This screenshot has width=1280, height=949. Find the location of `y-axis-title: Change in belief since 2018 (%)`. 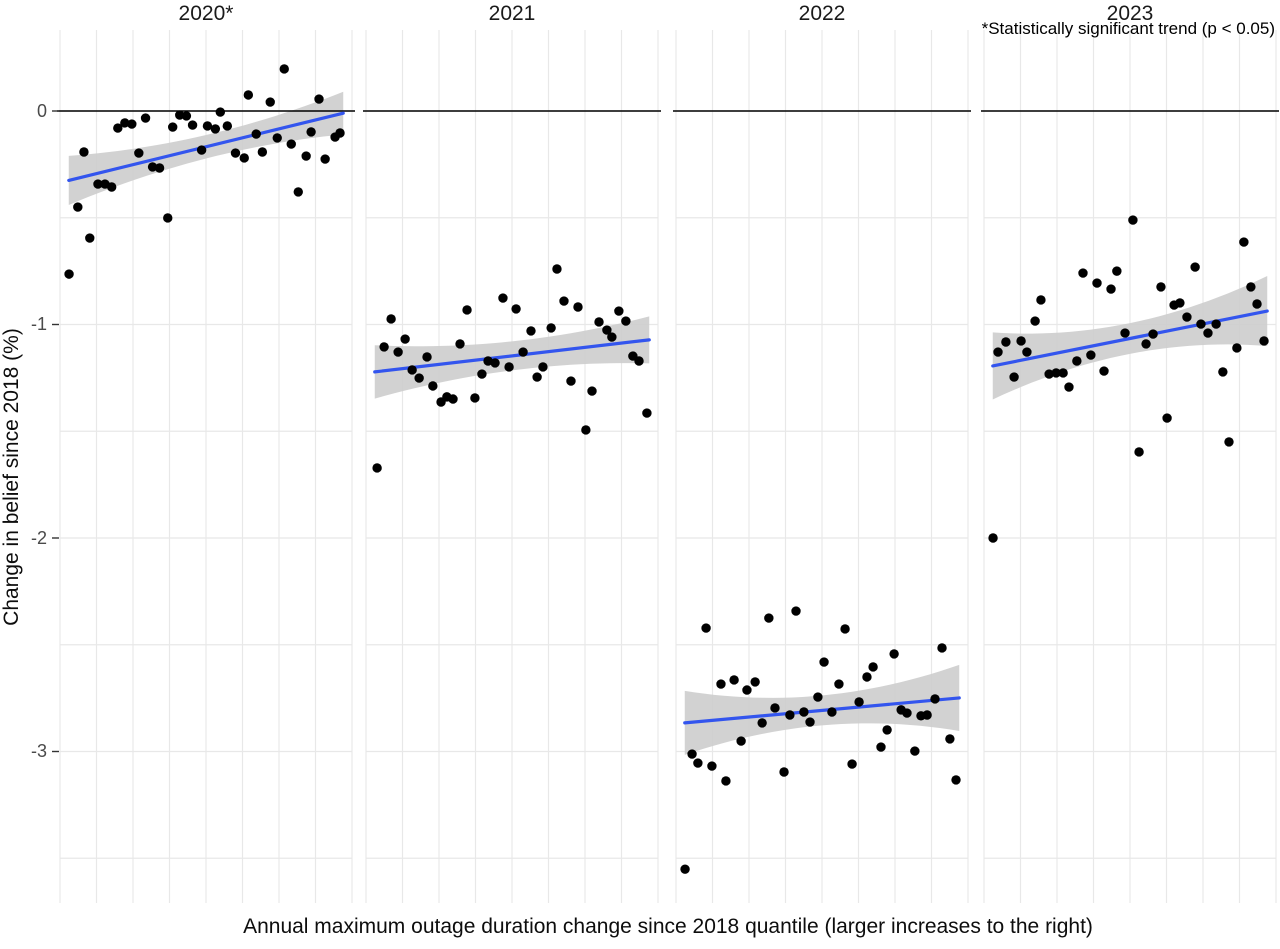

y-axis-title: Change in belief since 2018 (%) is located at coordinates (11, 477).